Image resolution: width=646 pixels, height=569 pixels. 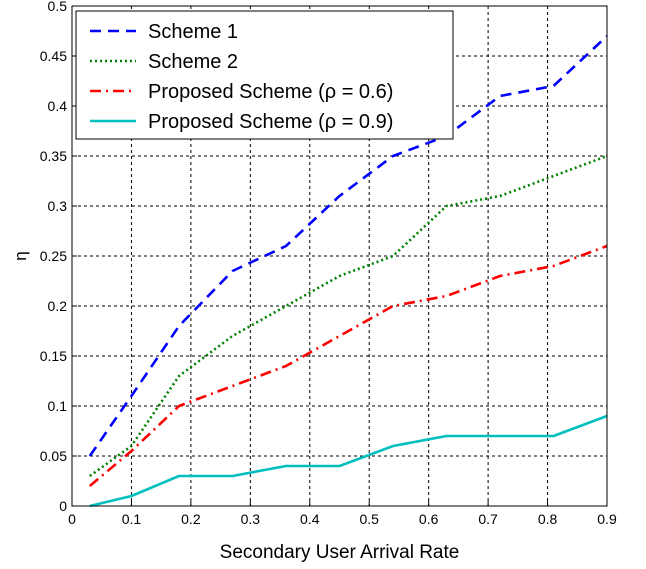 What do you see at coordinates (270, 92) in the screenshot?
I see `legend-label: Proposed Scheme (ρ = 0.6)` at bounding box center [270, 92].